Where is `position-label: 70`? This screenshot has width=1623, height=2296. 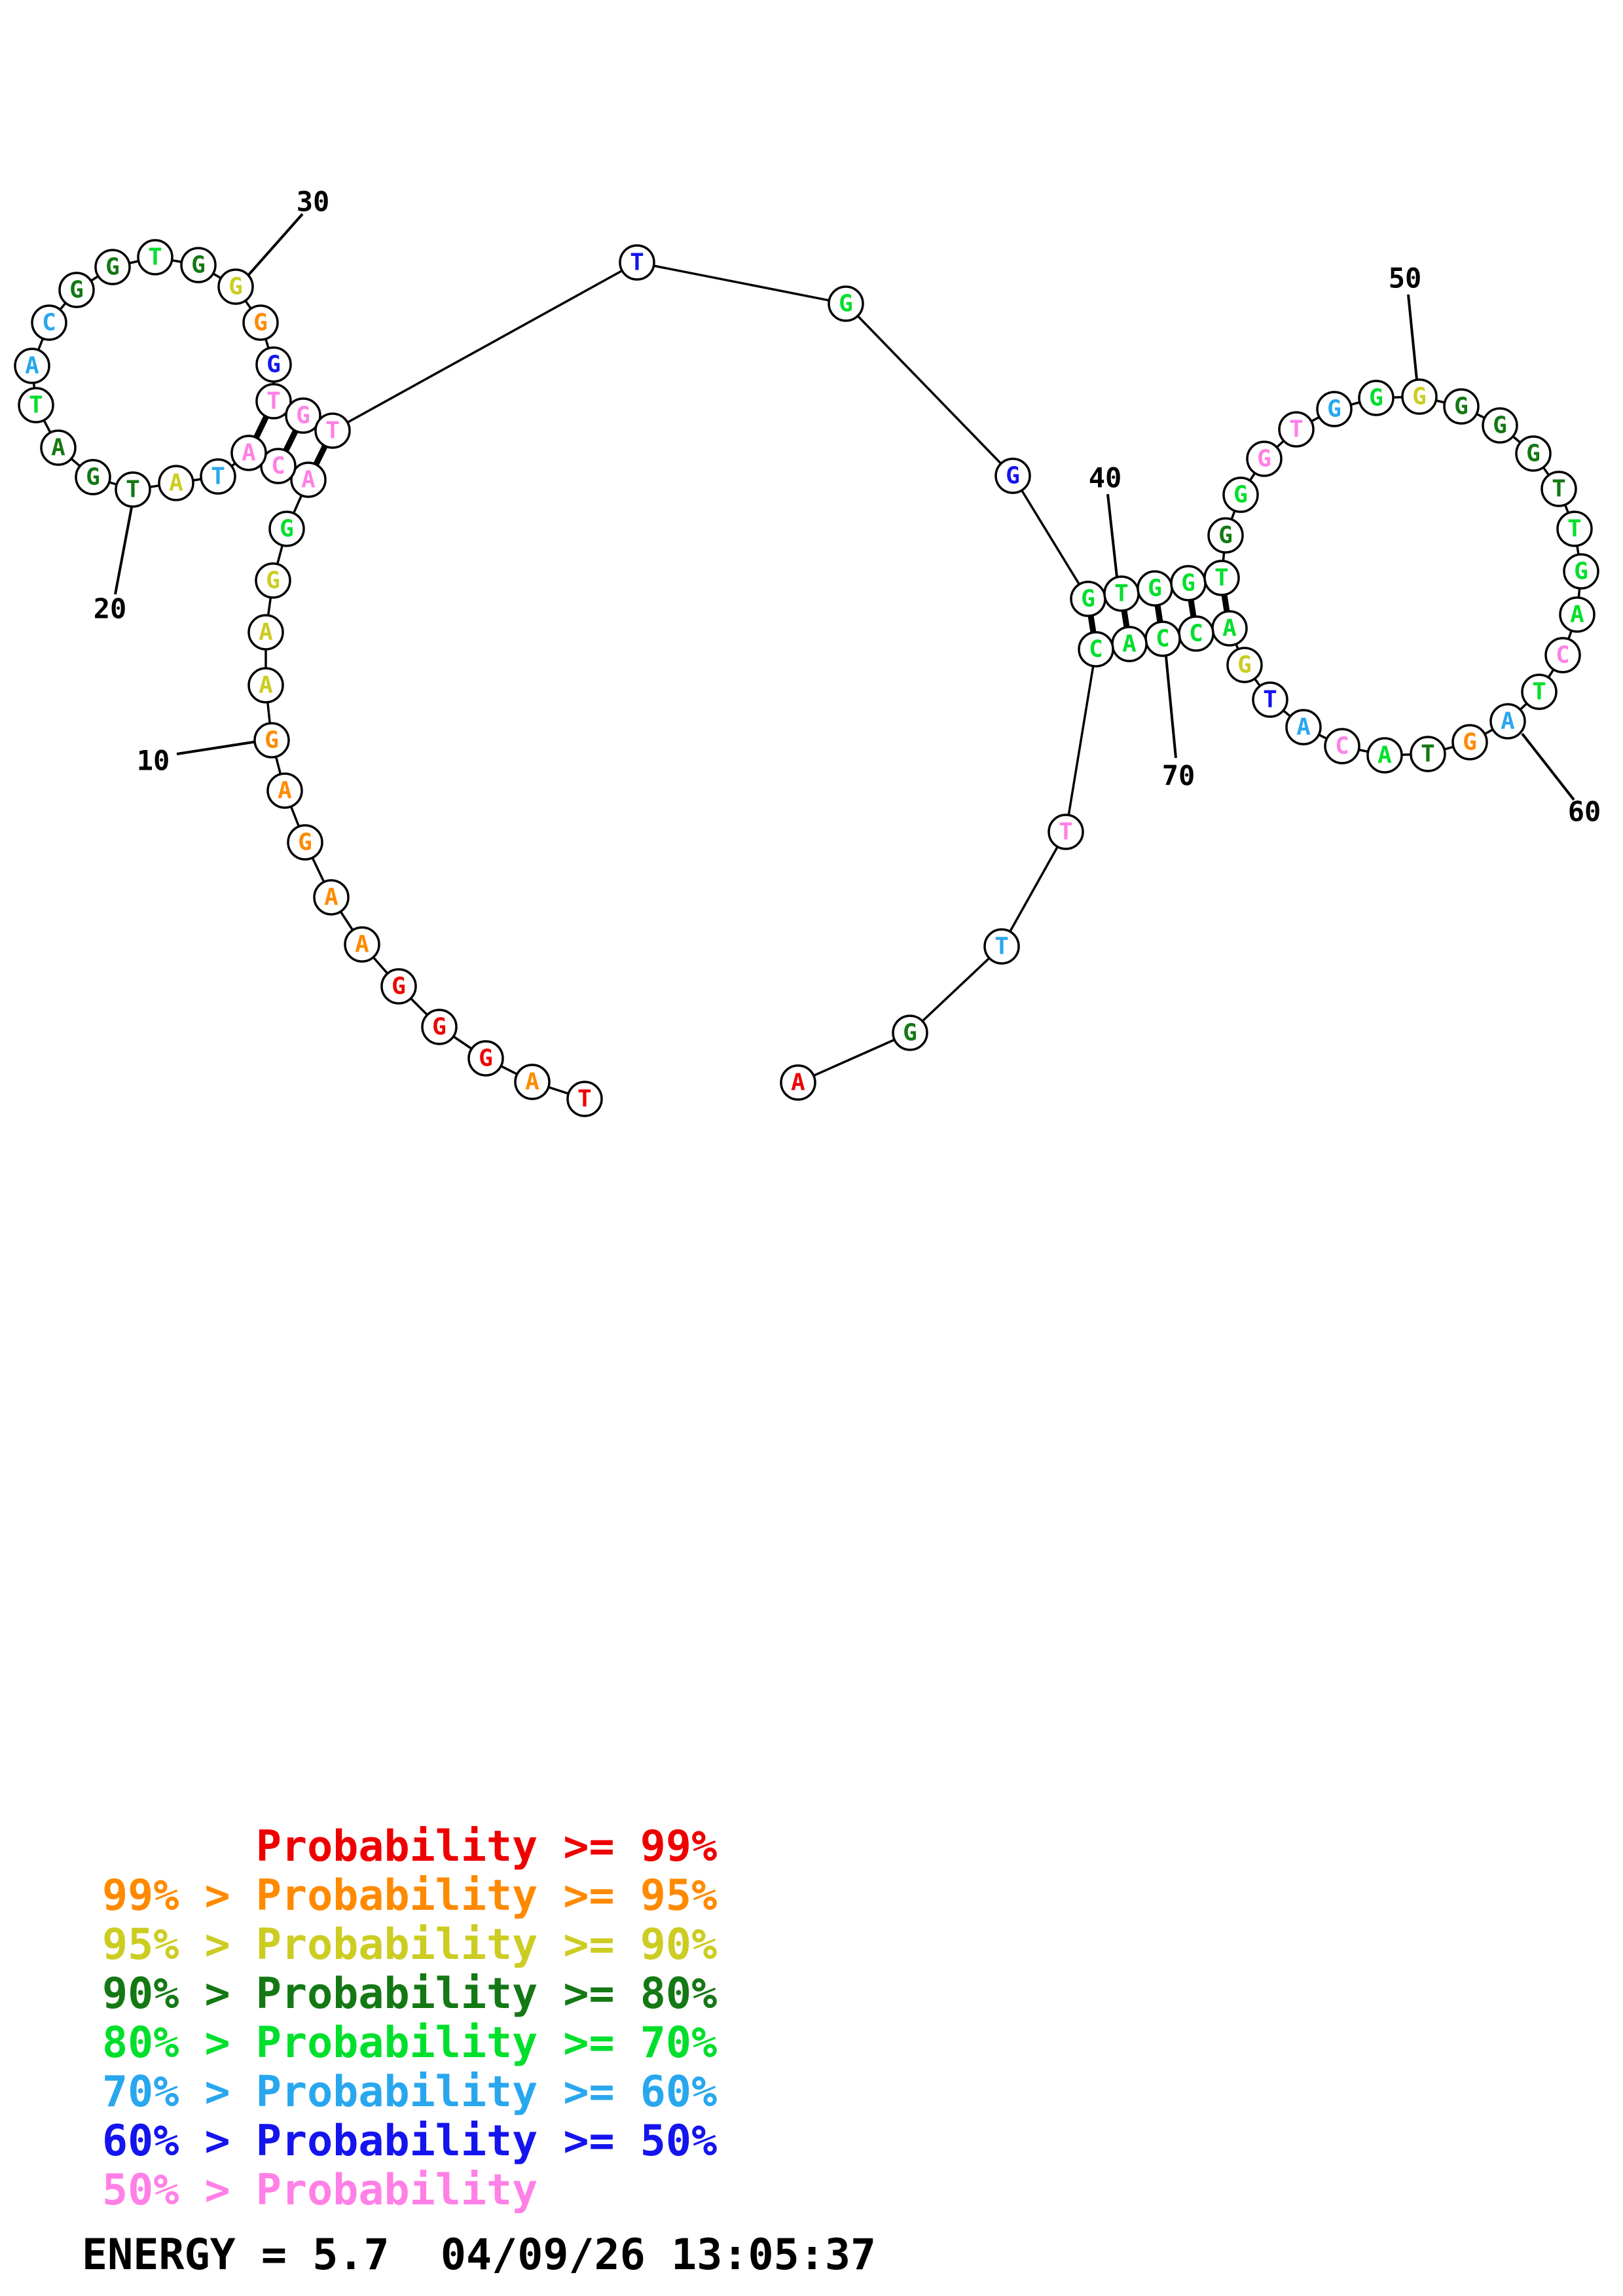
position-label: 70 is located at coordinates (1178, 776).